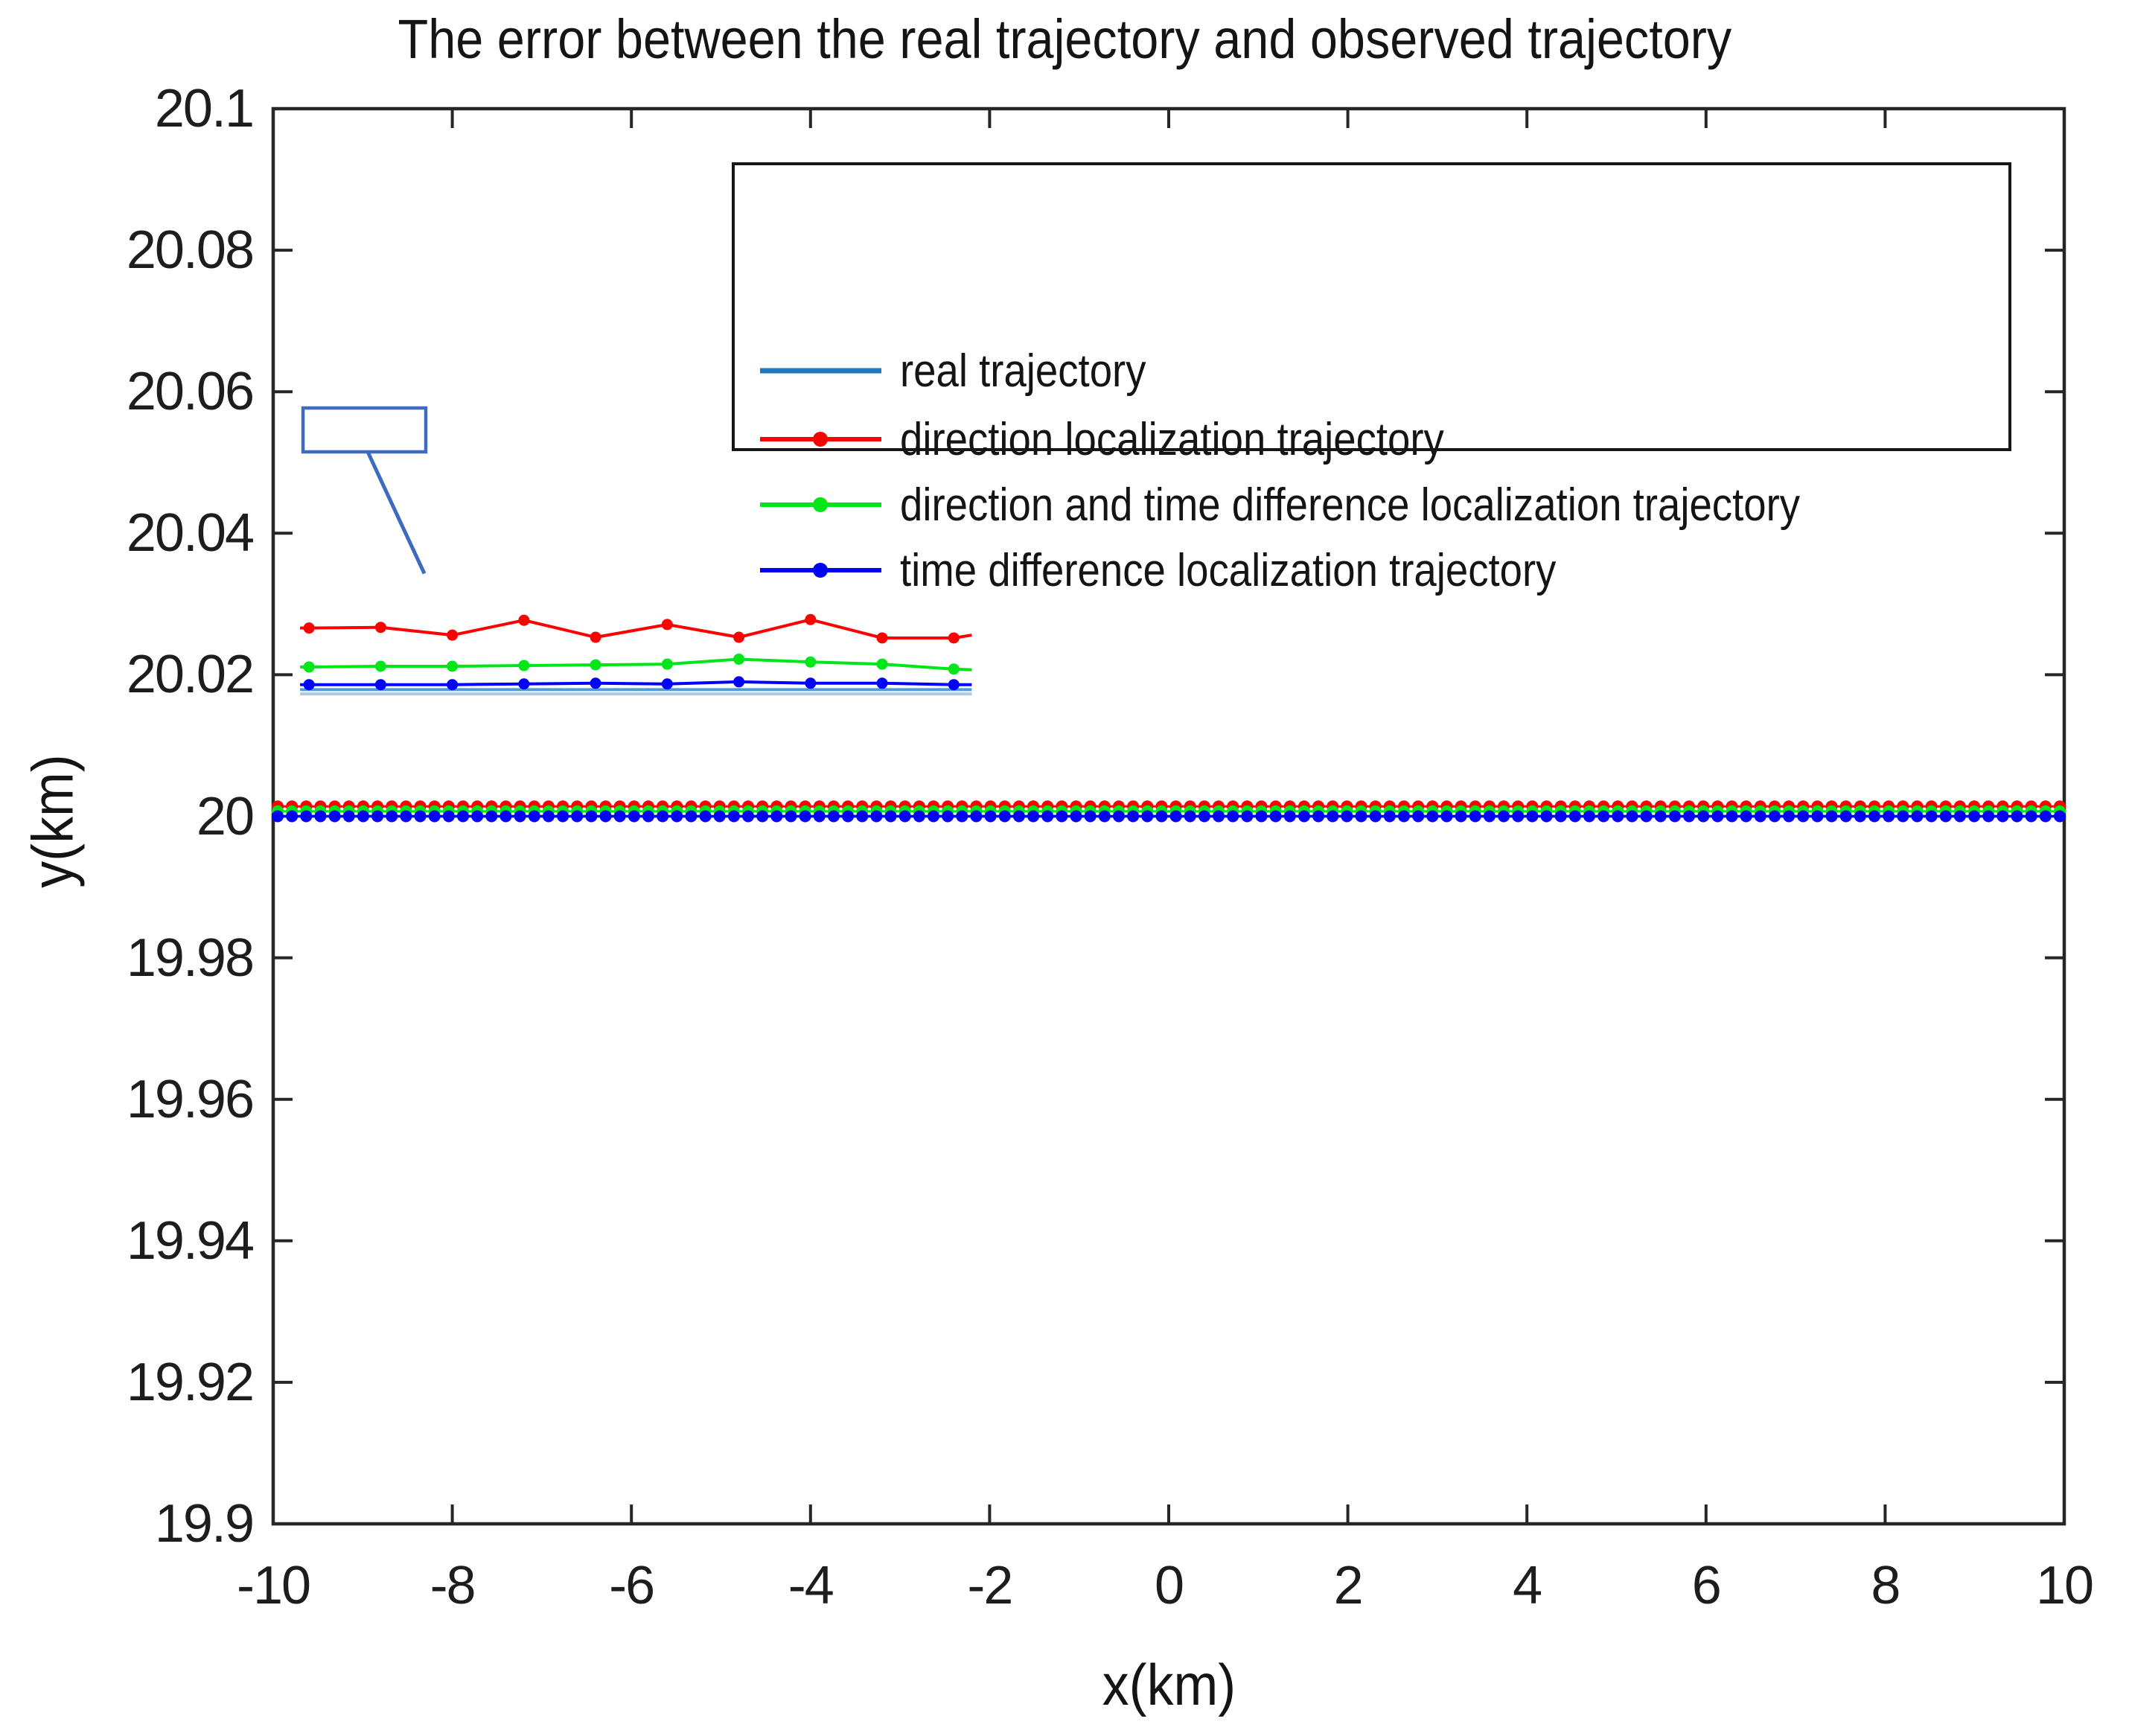  Describe the element at coordinates (1706, 1585) in the screenshot. I see `x-tick-label: 6` at that location.